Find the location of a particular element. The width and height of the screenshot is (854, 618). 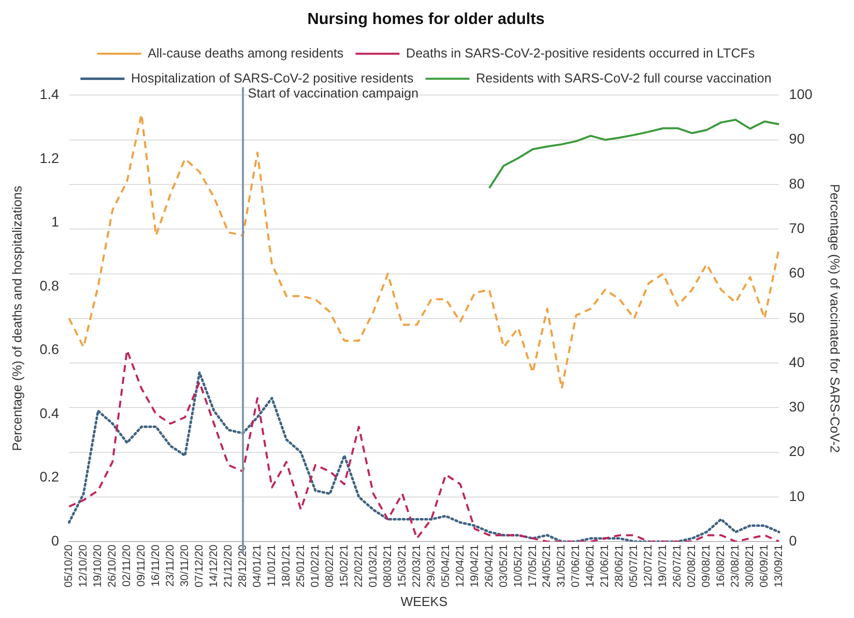

x-tick-label: 31/05/21 is located at coordinates (562, 566).